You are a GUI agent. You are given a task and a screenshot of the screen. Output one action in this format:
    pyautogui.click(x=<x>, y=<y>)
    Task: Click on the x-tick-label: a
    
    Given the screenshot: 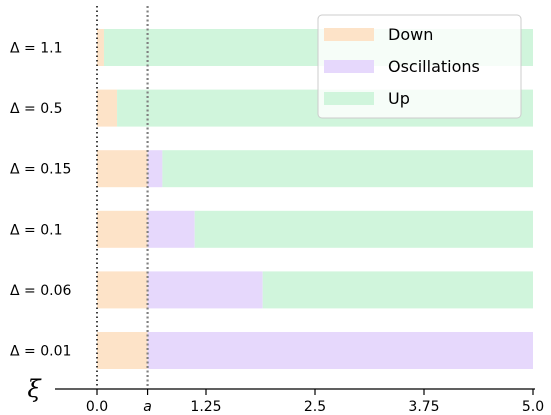 What is the action you would take?
    pyautogui.click(x=147, y=407)
    